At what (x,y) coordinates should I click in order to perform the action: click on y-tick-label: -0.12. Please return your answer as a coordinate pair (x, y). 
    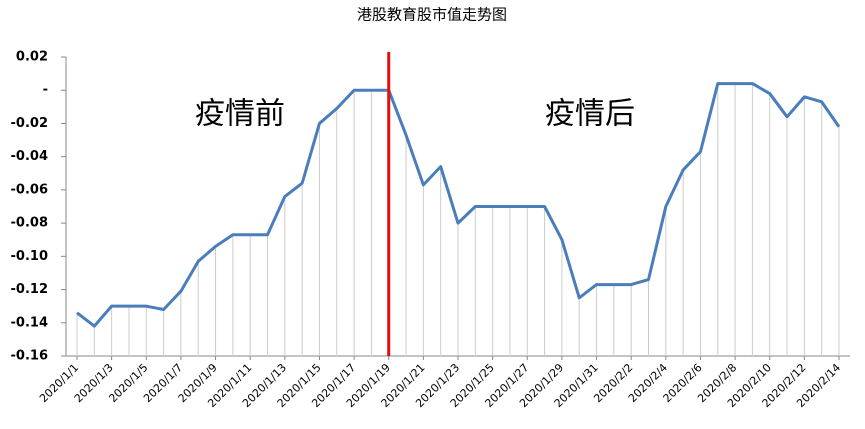
    Looking at the image, I should click on (29, 289).